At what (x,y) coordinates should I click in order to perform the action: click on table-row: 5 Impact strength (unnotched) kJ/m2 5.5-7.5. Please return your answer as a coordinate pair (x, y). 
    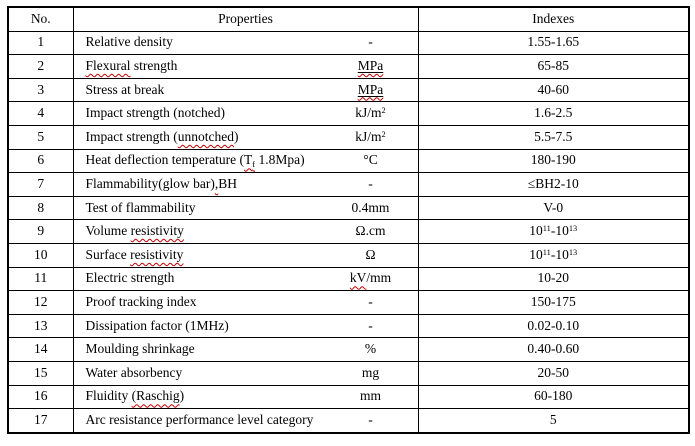
    Looking at the image, I should click on (348, 137).